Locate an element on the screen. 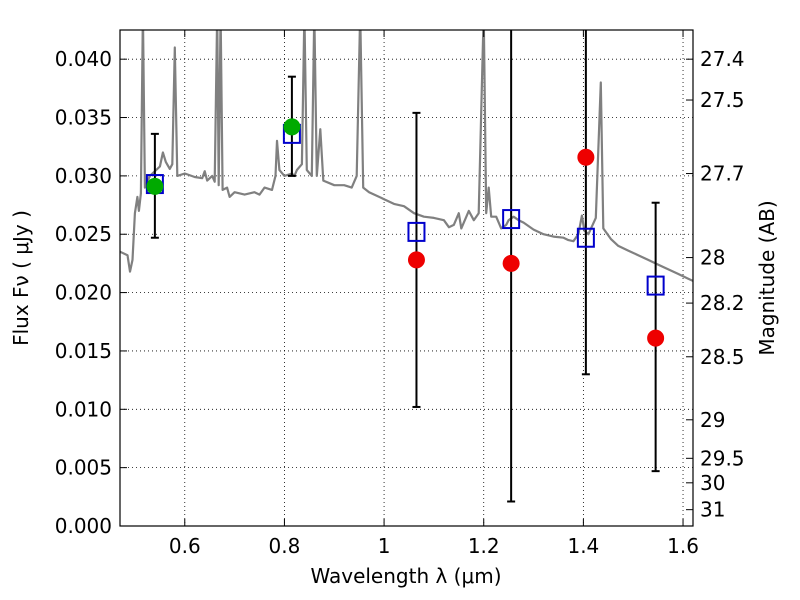 The height and width of the screenshot is (600, 800). x-tick-label: 1 is located at coordinates (384, 546).